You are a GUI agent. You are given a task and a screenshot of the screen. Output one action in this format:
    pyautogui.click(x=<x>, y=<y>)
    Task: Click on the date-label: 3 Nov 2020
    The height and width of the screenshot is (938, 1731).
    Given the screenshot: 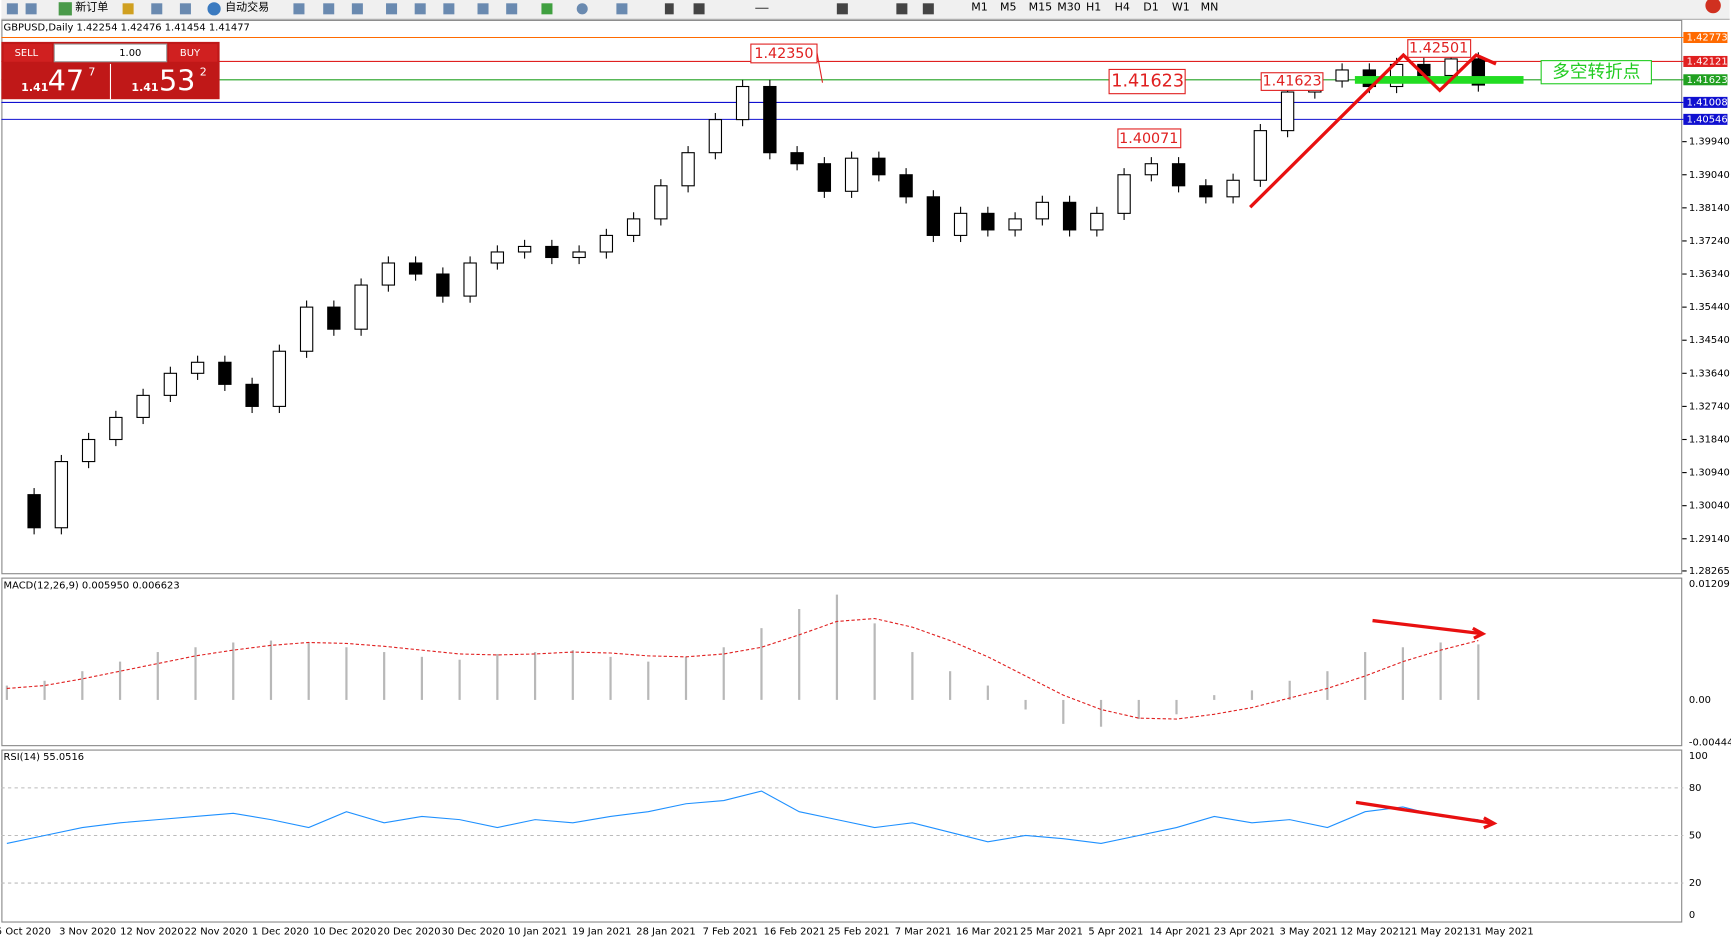 What is the action you would take?
    pyautogui.click(x=87, y=931)
    